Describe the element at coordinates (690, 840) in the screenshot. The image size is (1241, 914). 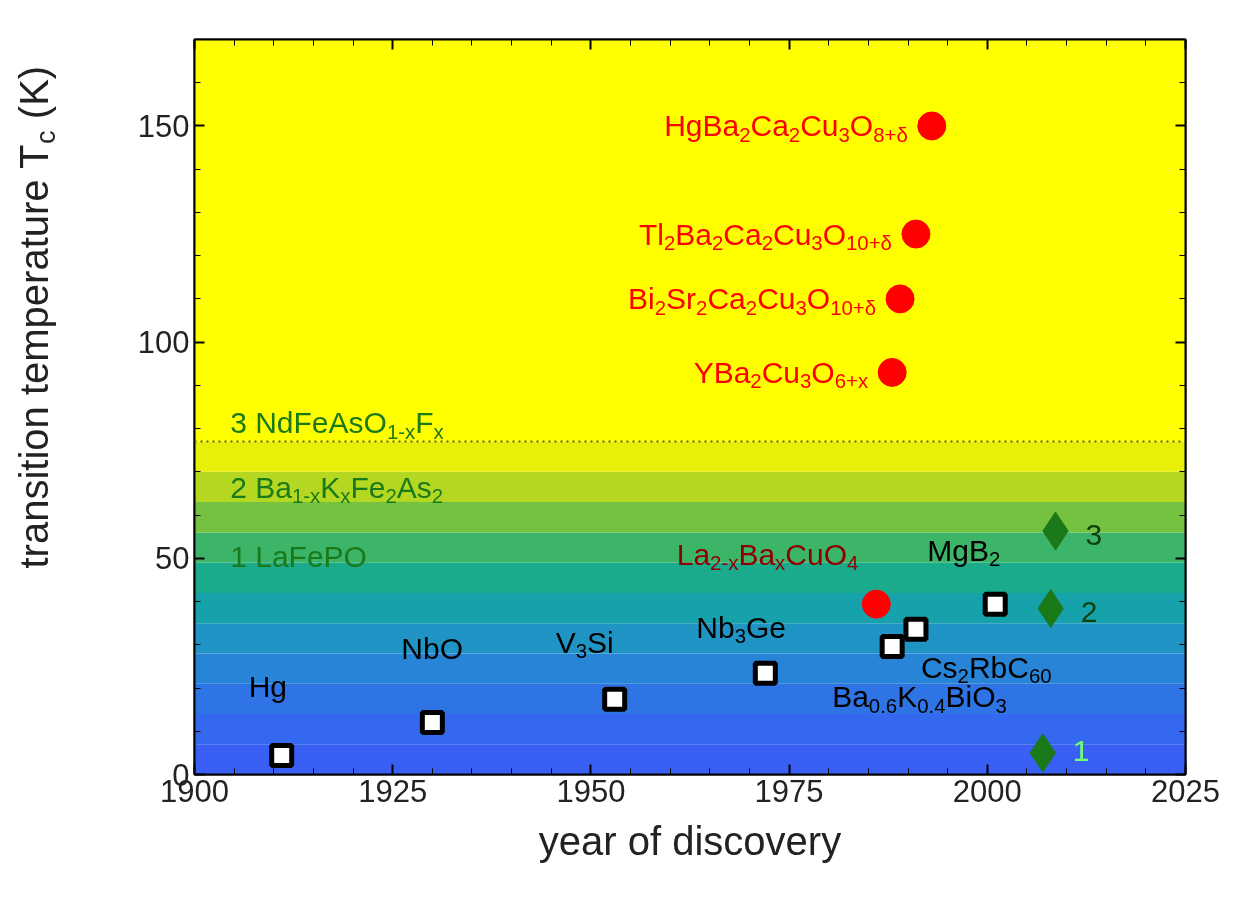
I see `x-axis-title: year of discovery` at that location.